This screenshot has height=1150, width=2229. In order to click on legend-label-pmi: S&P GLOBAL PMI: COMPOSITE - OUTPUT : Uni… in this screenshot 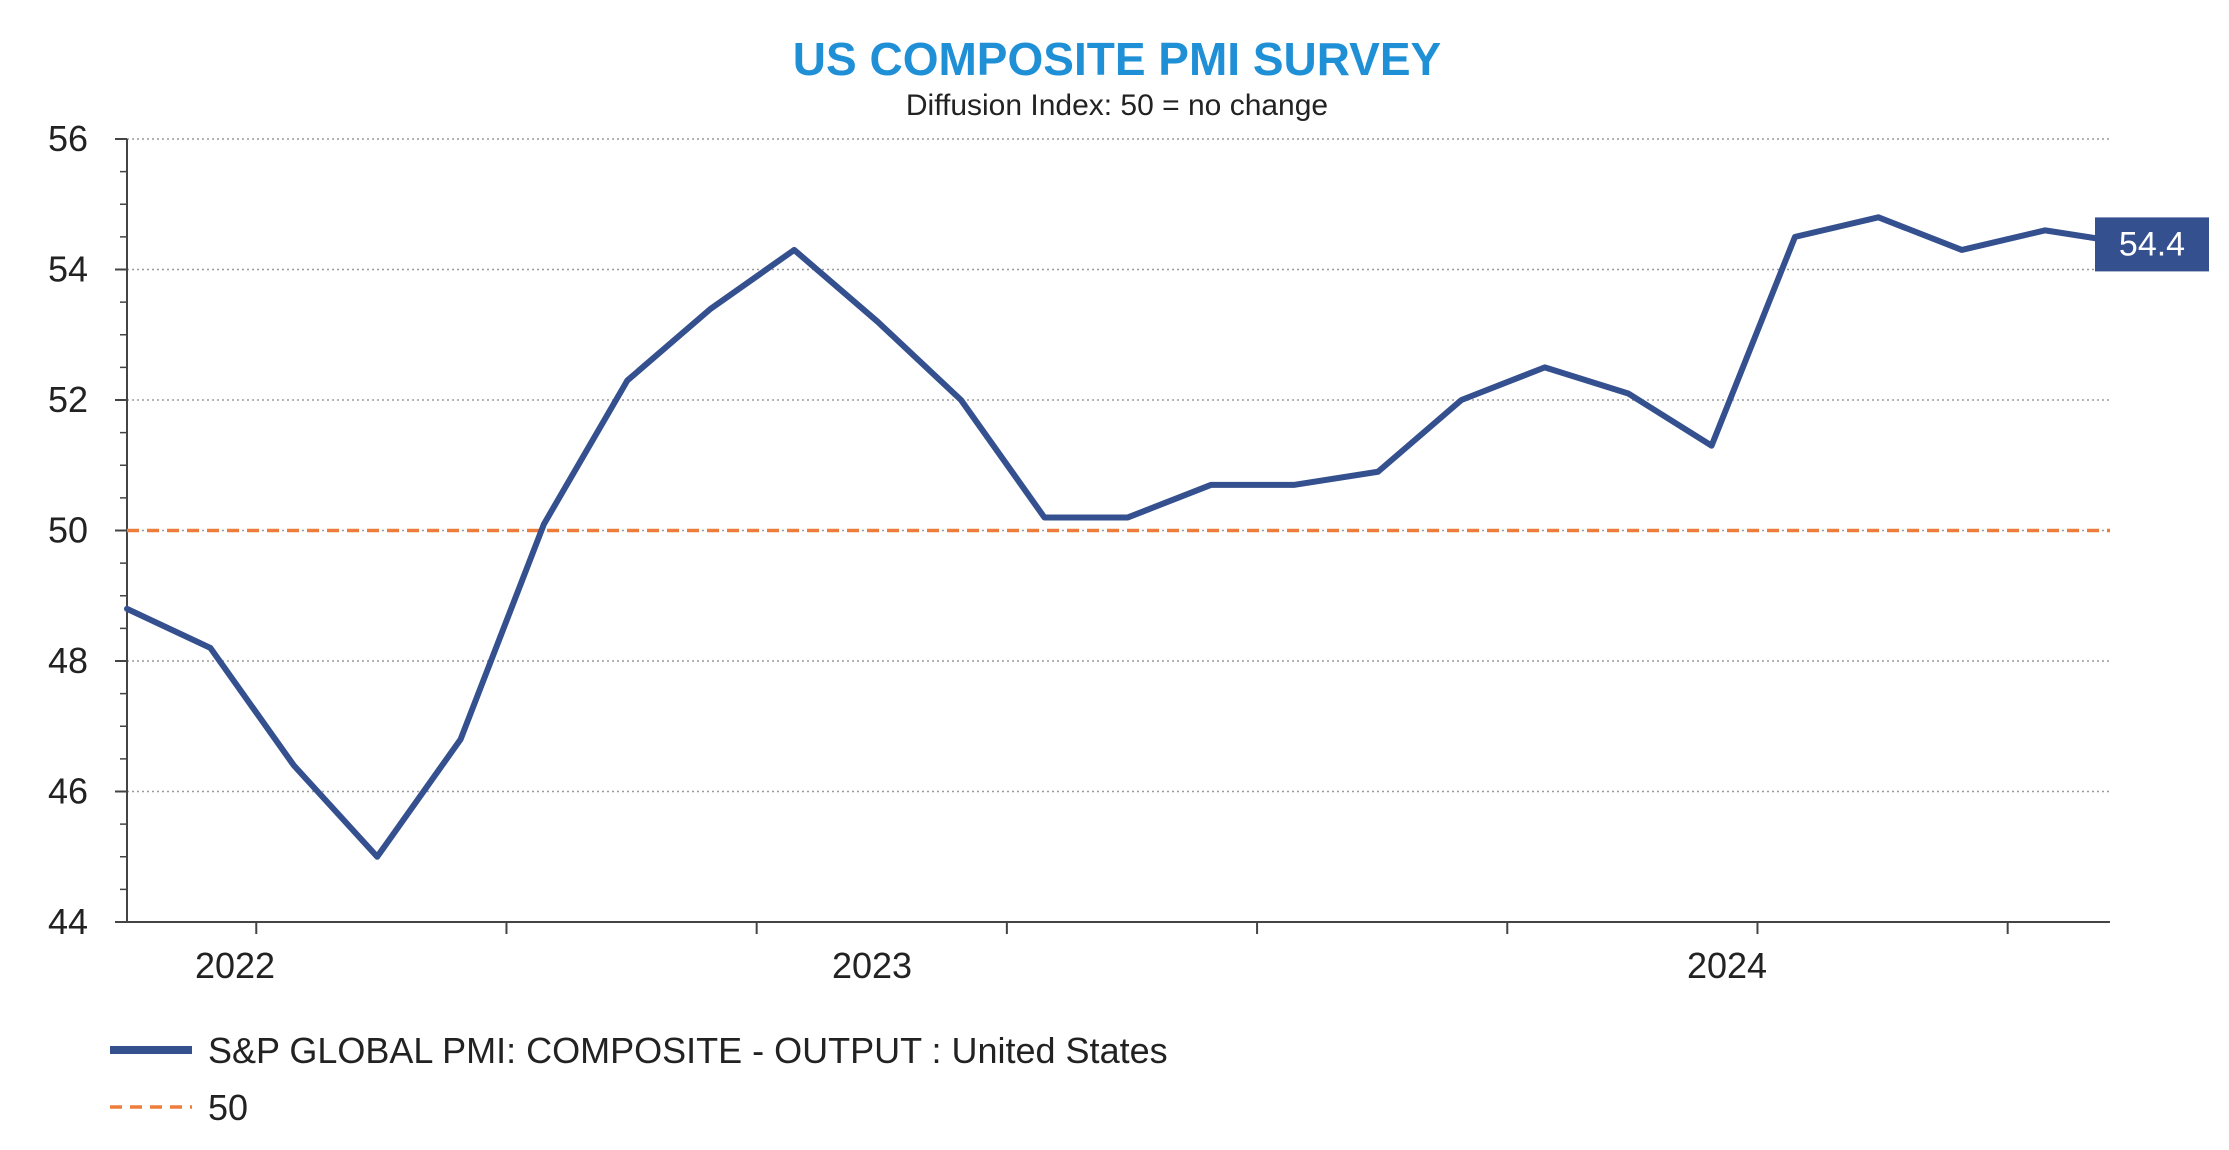, I will do `click(688, 1050)`.